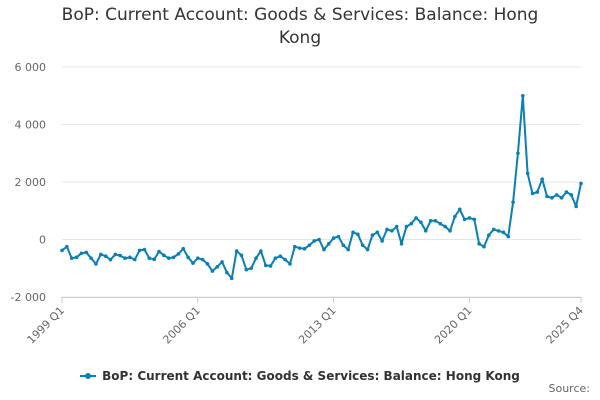 This screenshot has height=400, width=600. I want to click on y-axis: -2 000 0 2 000 4 000 6 000, so click(28, 182).